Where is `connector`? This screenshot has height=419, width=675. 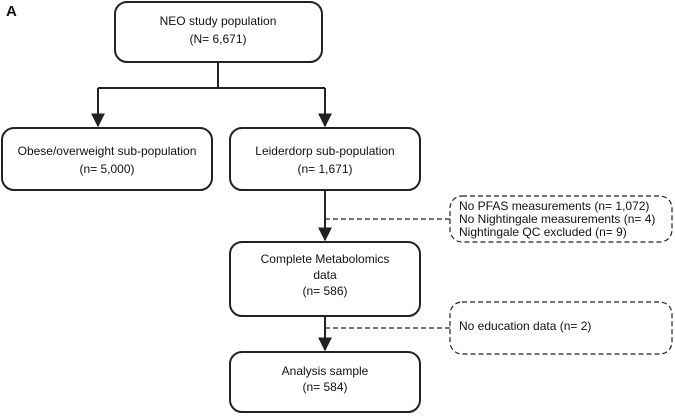 connector is located at coordinates (211, 75).